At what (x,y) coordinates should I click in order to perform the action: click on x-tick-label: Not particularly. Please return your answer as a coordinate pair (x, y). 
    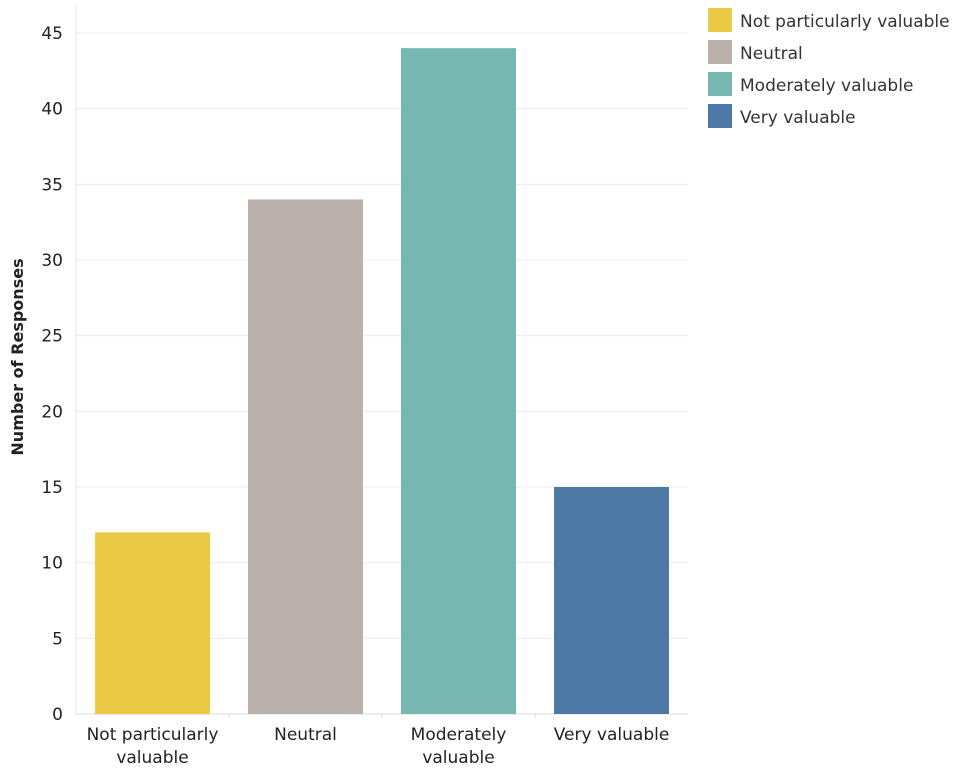
    Looking at the image, I should click on (153, 735).